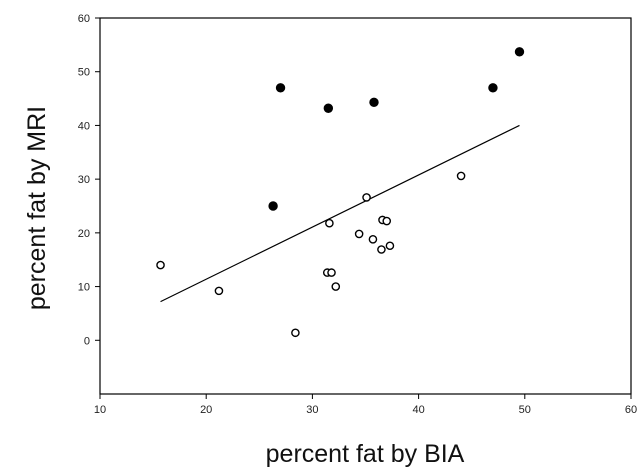 Image resolution: width=642 pixels, height=467 pixels. Describe the element at coordinates (37, 208) in the screenshot. I see `y-axis-title: percent fat by MRI` at that location.